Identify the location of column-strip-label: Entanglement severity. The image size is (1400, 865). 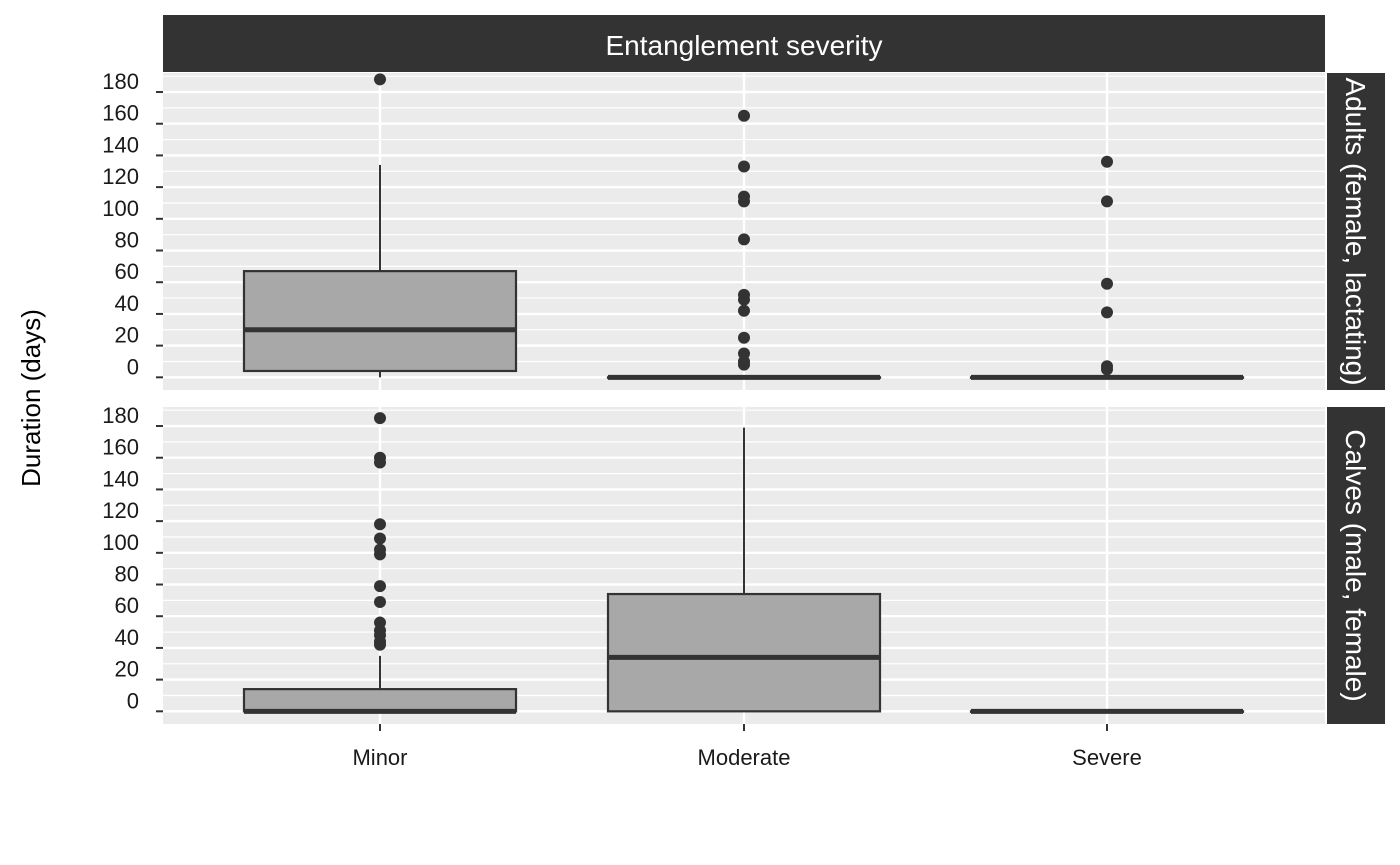
(743, 45).